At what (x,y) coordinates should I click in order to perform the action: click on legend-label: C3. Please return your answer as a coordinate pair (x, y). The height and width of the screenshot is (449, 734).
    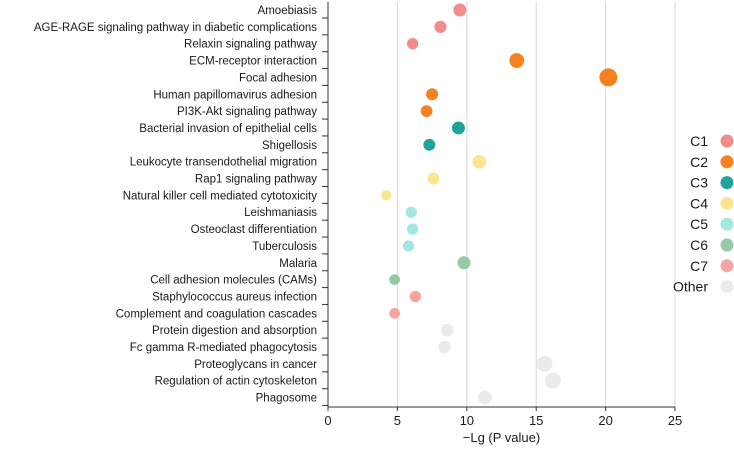
    Looking at the image, I should click on (699, 183).